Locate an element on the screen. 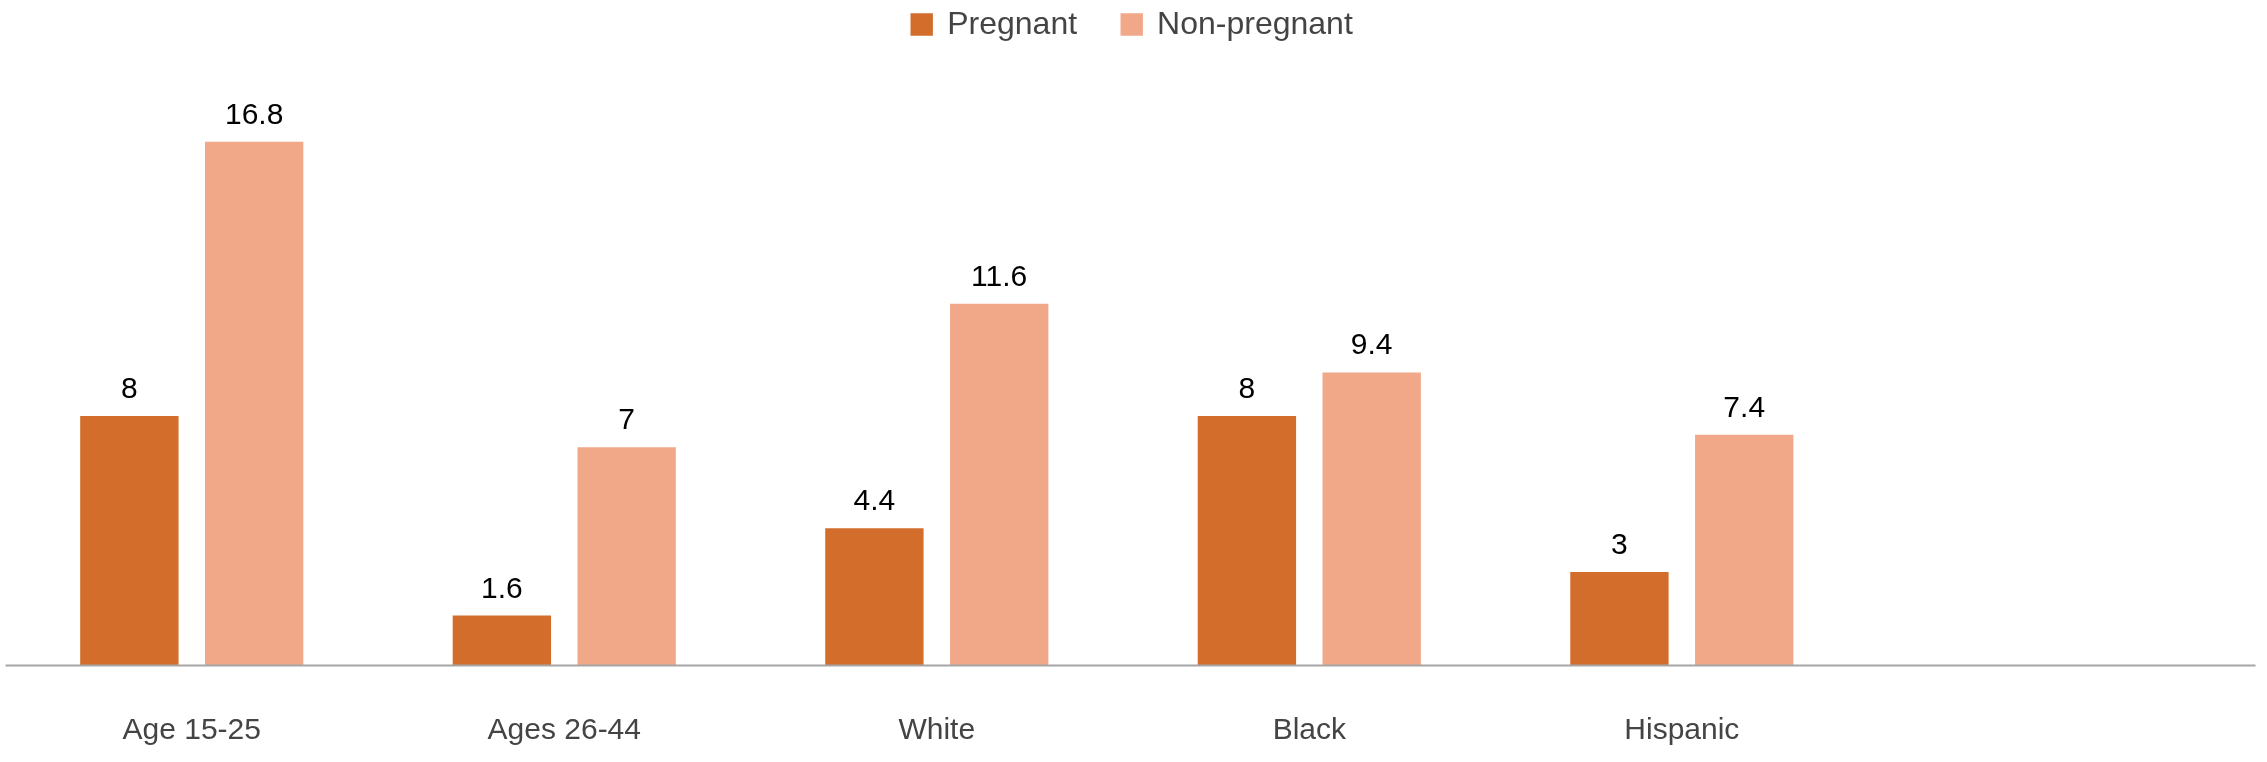 This screenshot has height=762, width=2267. x-tick-label: White is located at coordinates (937, 728).